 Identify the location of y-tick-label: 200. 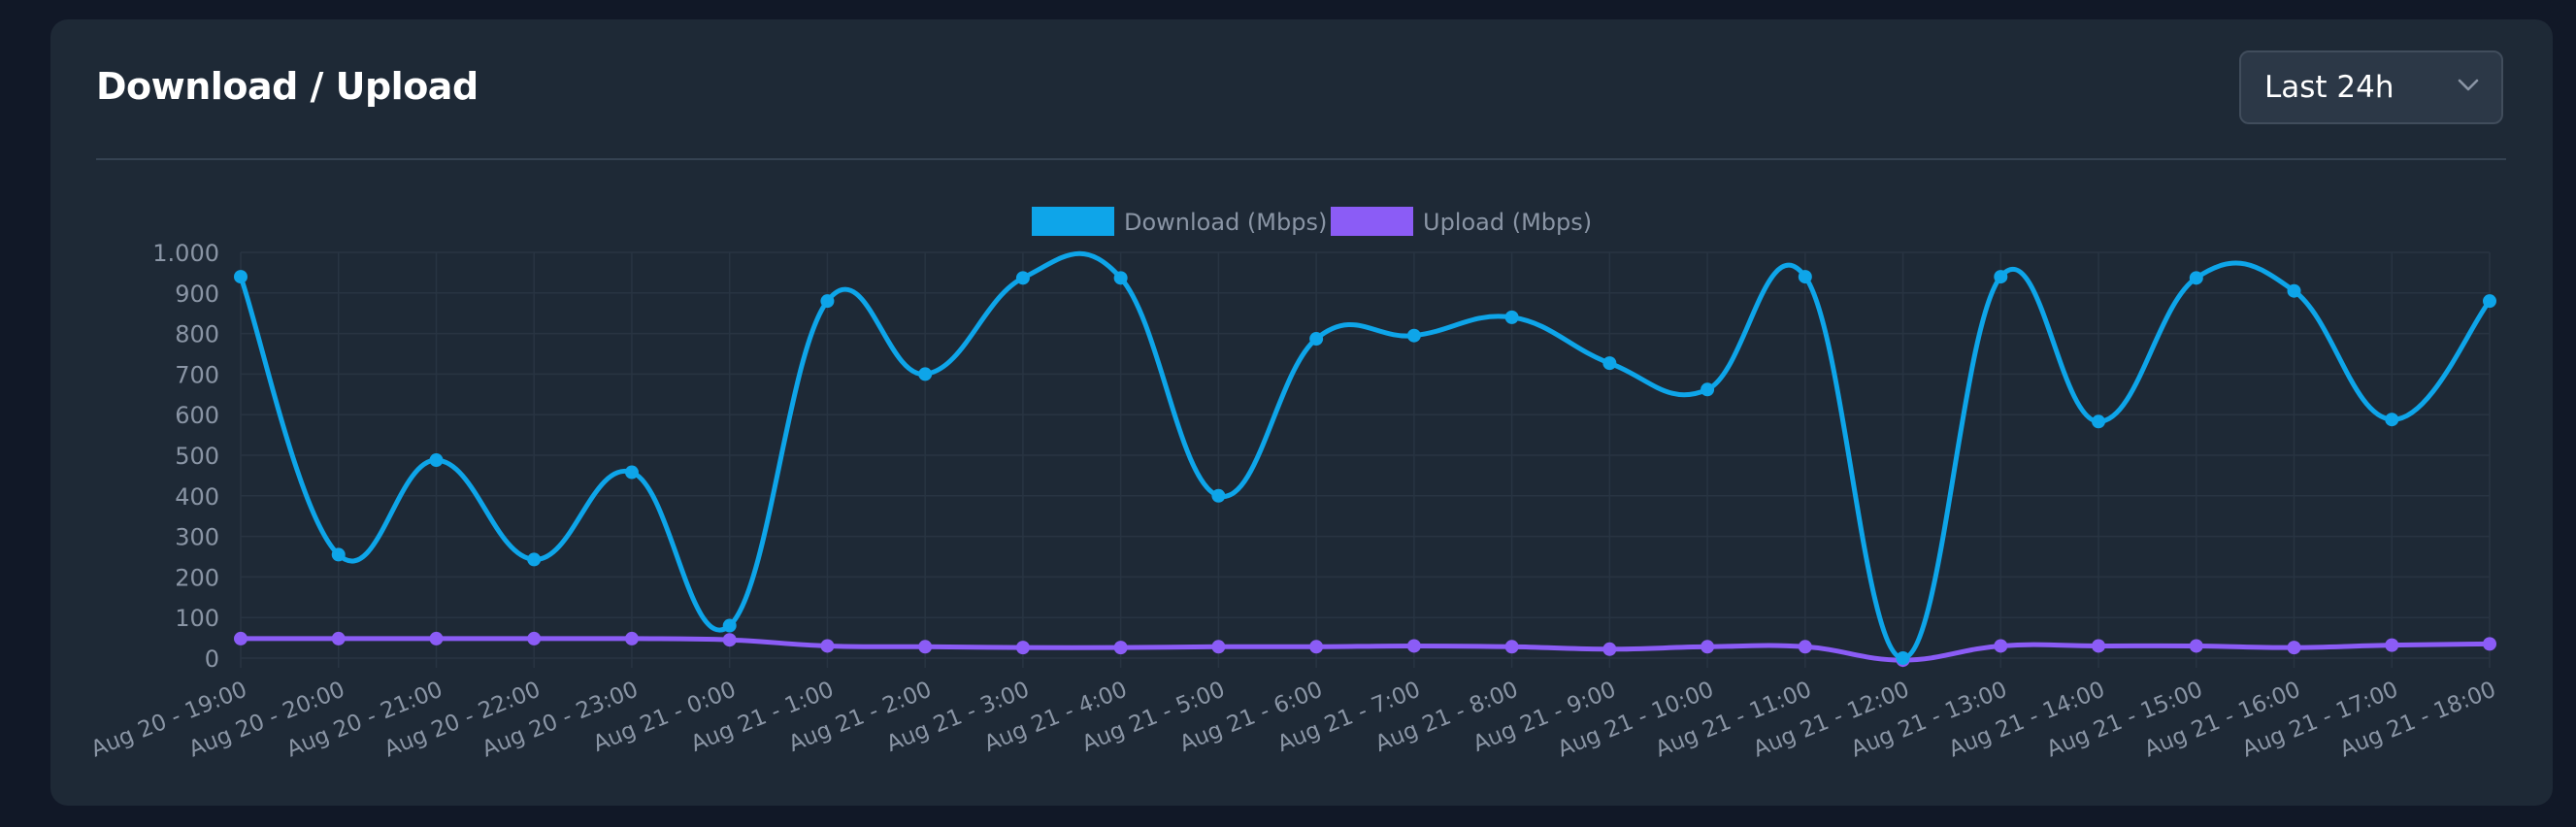
(197, 577).